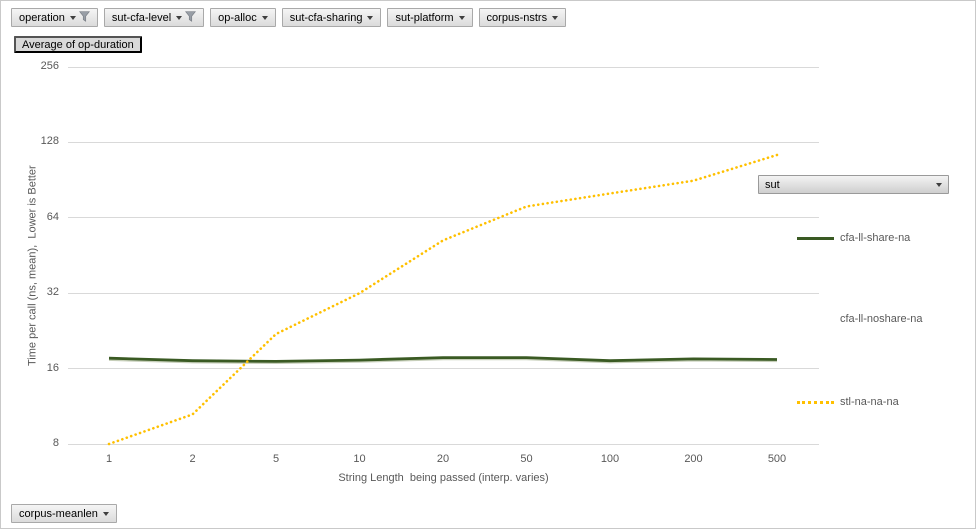  What do you see at coordinates (777, 459) in the screenshot?
I see `x-axis-tick-label: 500` at bounding box center [777, 459].